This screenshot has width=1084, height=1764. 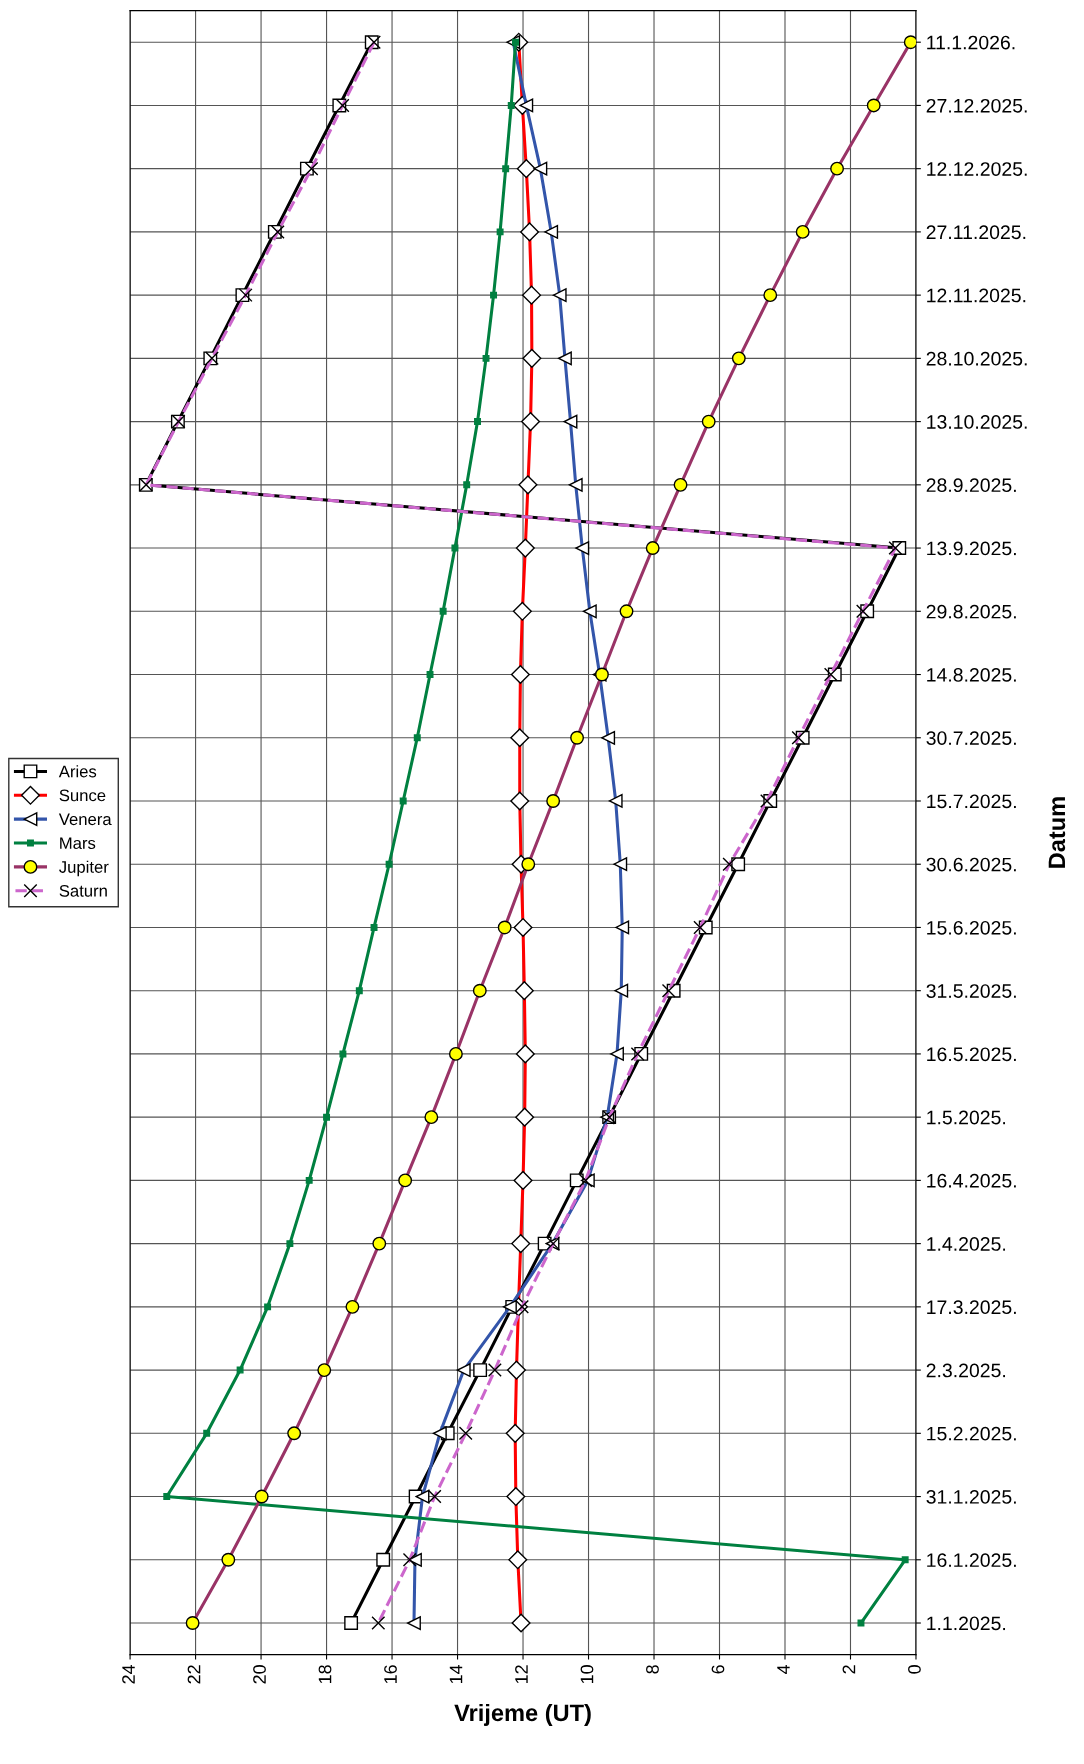 I want to click on x-tick-label: 12, so click(x=521, y=1674).